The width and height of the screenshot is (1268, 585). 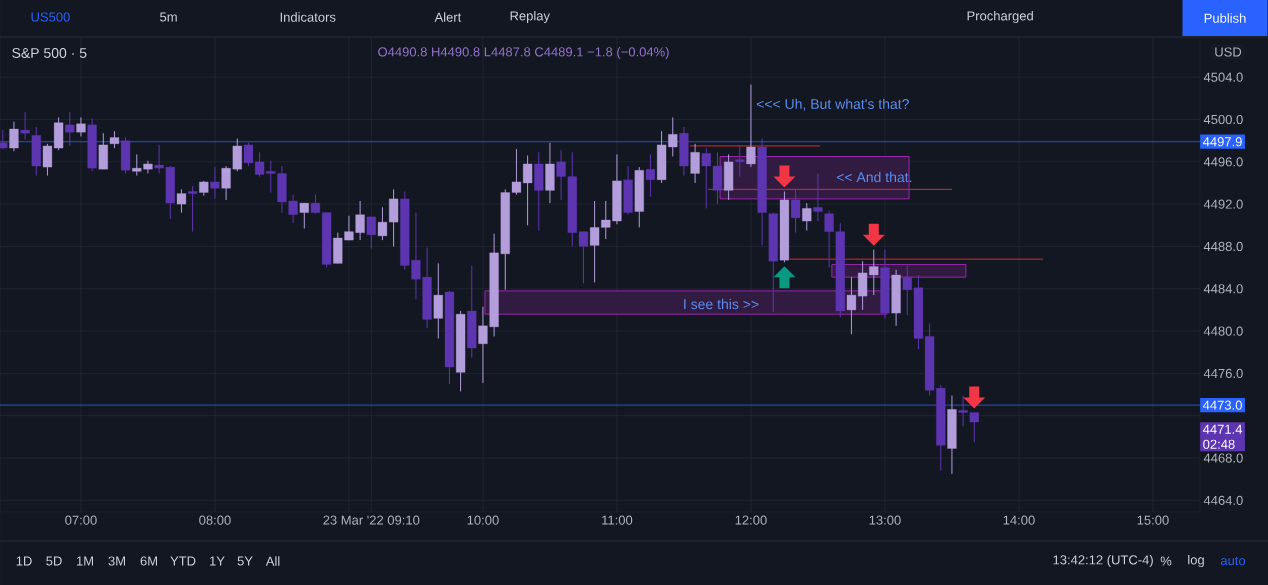 What do you see at coordinates (448, 17) in the screenshot?
I see `text: Alert` at bounding box center [448, 17].